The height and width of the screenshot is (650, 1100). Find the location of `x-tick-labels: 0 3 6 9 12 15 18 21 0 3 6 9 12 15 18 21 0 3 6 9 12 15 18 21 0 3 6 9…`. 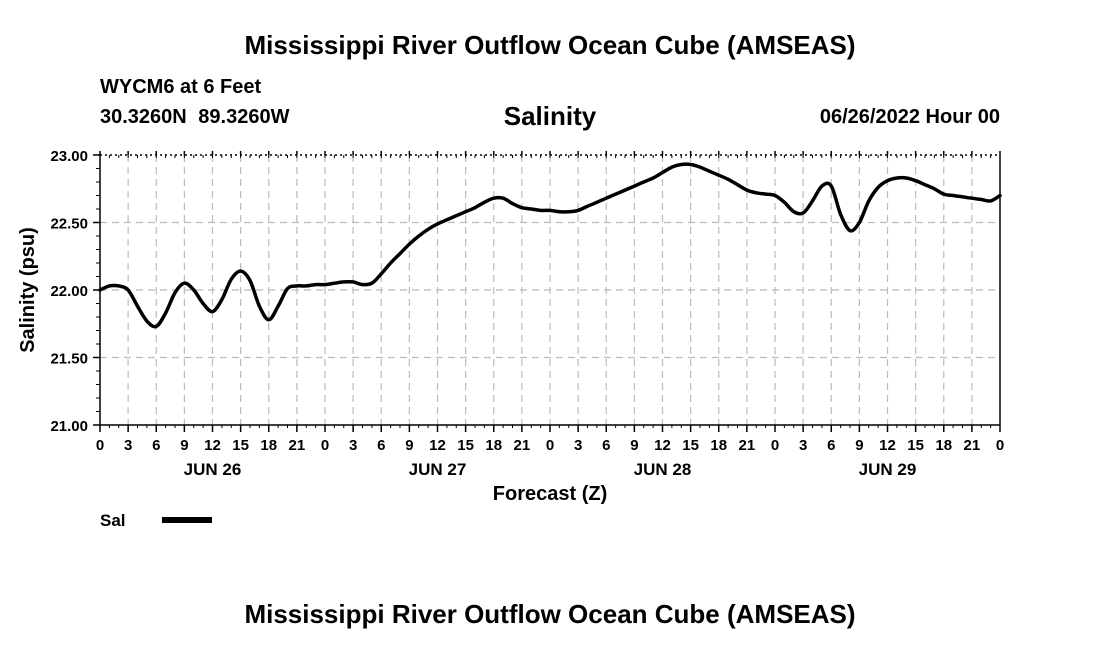

x-tick-labels: 0 3 6 9 12 15 18 21 0 3 6 9 12 15 18 21 0 3 6 9 12 15 18 21 0 3 6 9… is located at coordinates (550, 445).